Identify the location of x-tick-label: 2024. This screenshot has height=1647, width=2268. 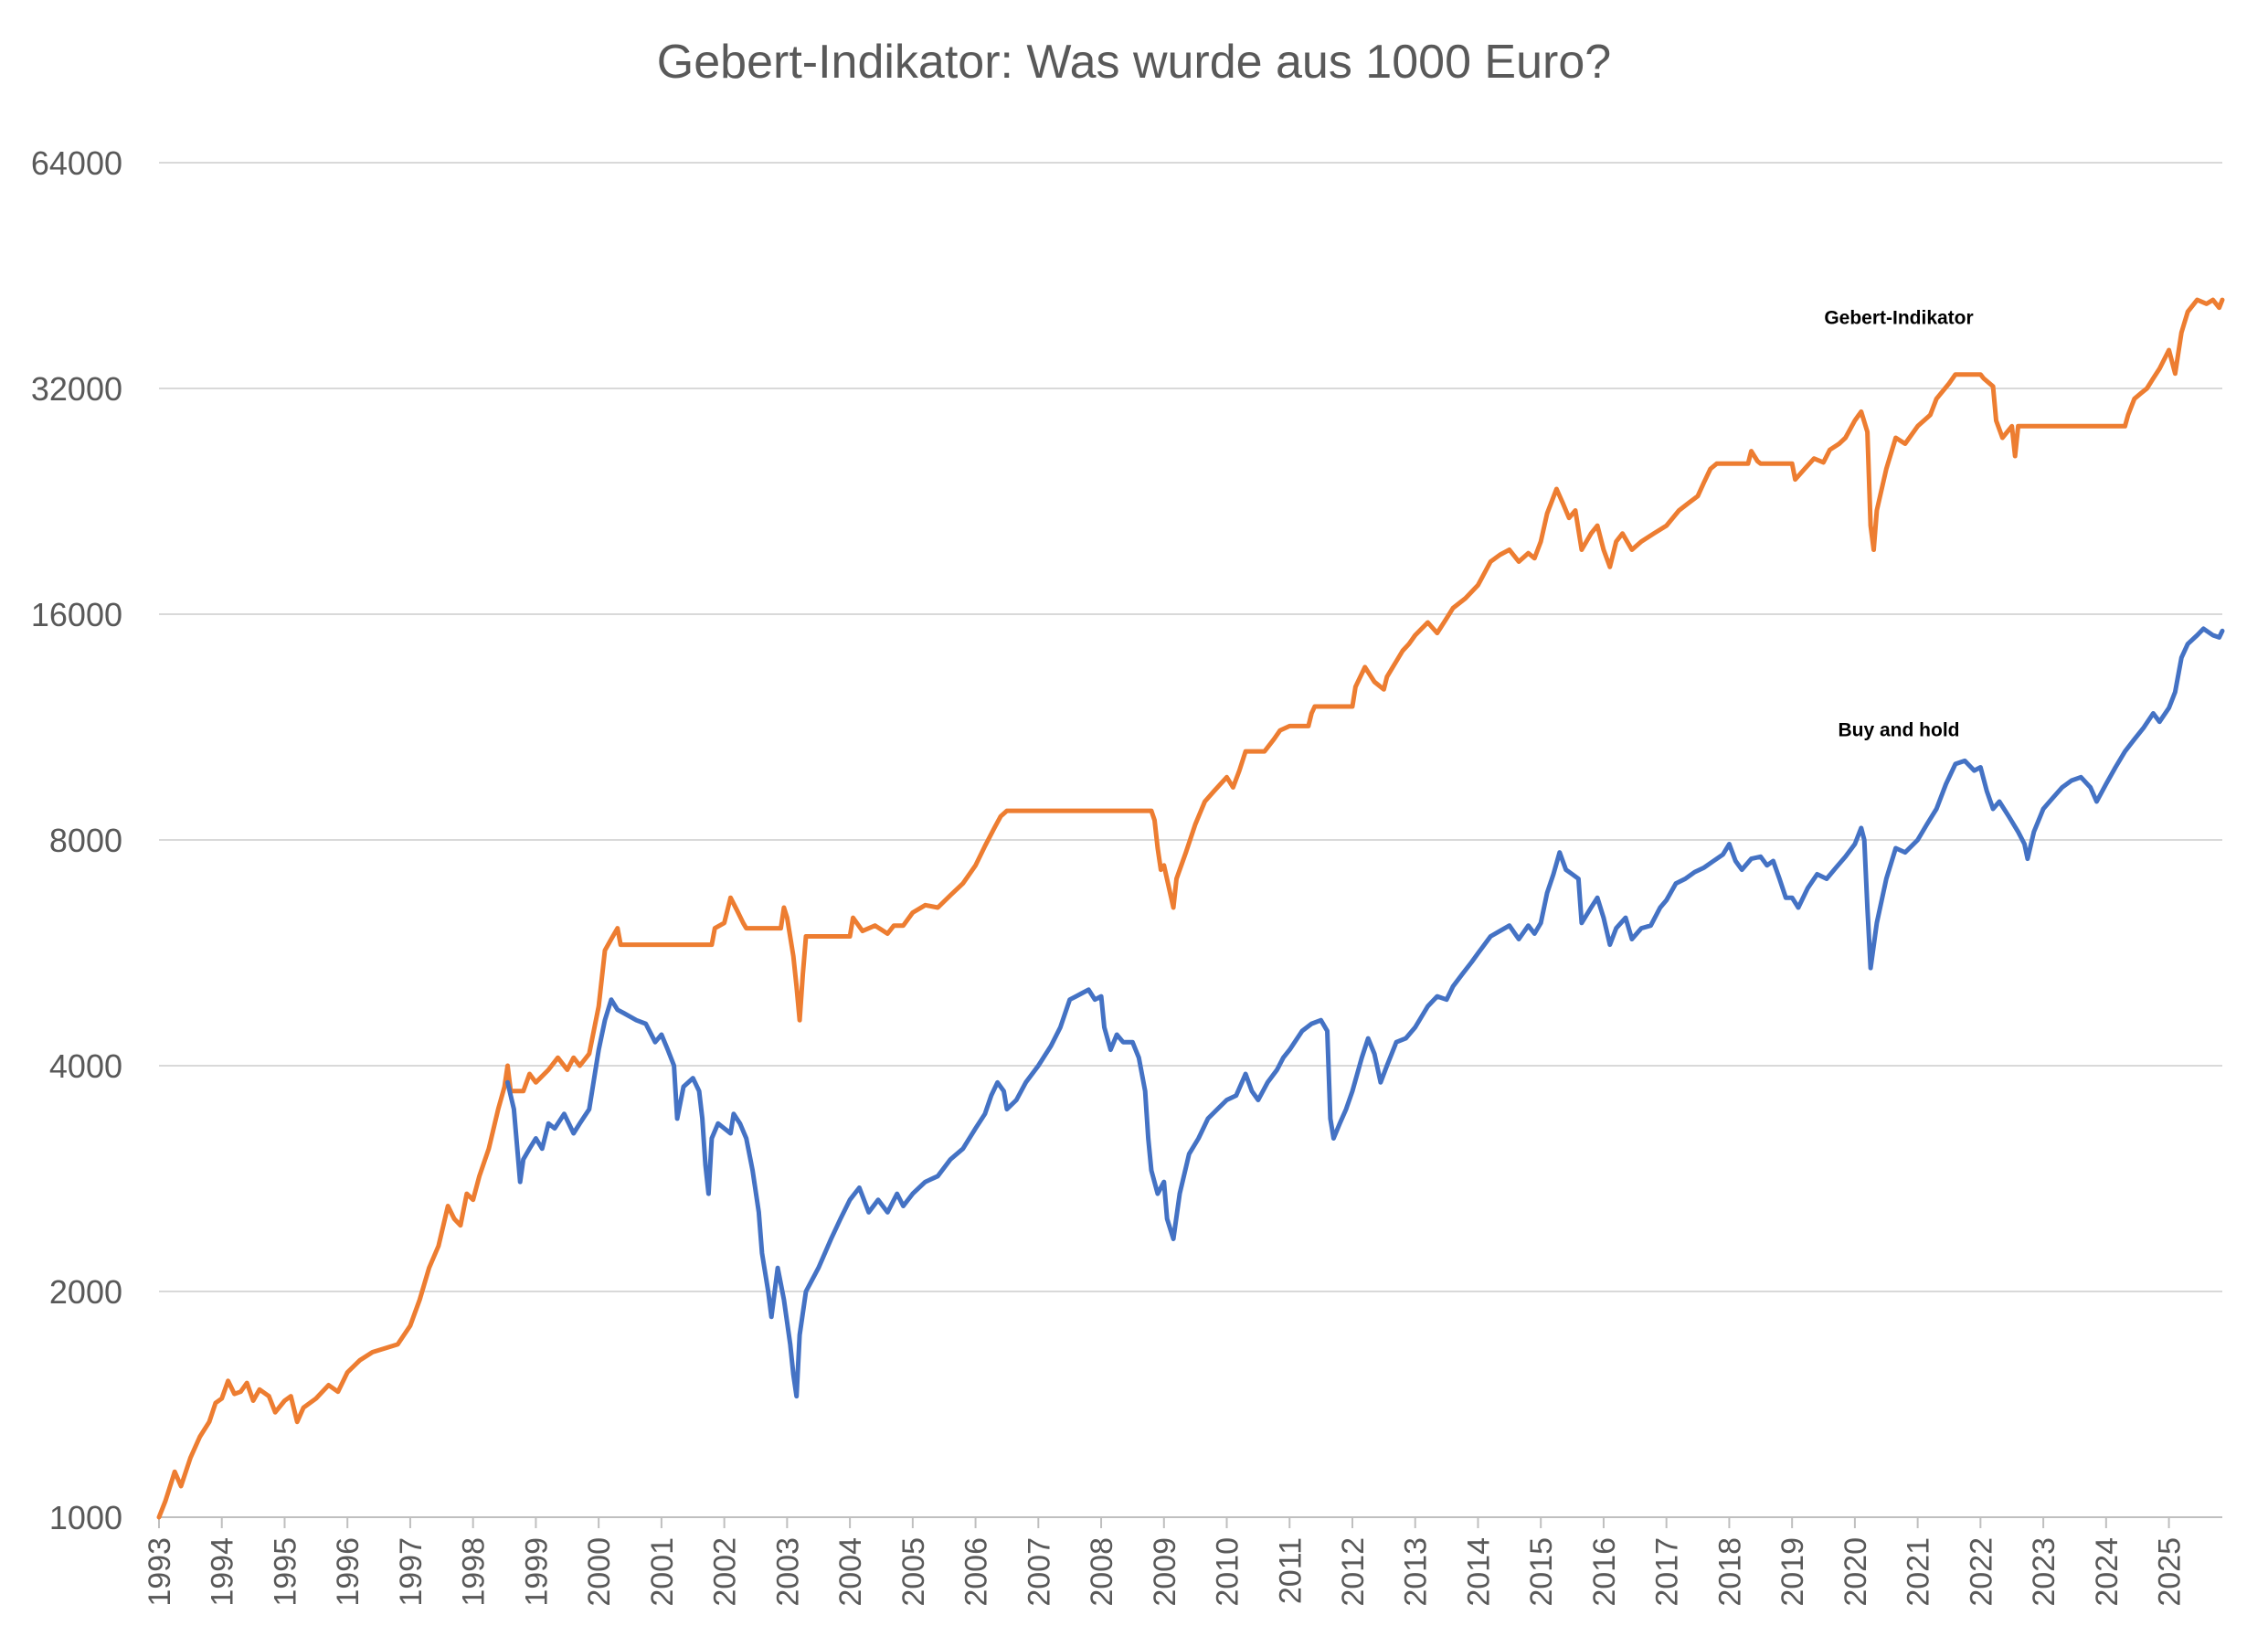
(2107, 1572).